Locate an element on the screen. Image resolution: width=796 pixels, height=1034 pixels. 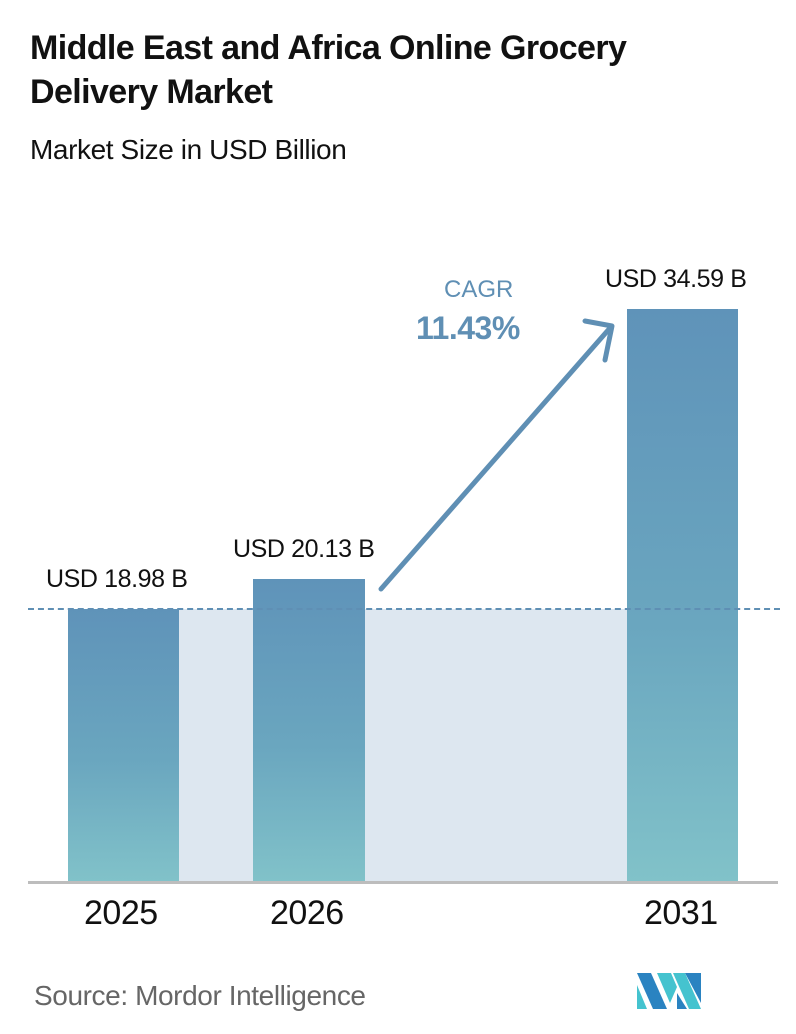
reference-dashed-line is located at coordinates (404, 609).